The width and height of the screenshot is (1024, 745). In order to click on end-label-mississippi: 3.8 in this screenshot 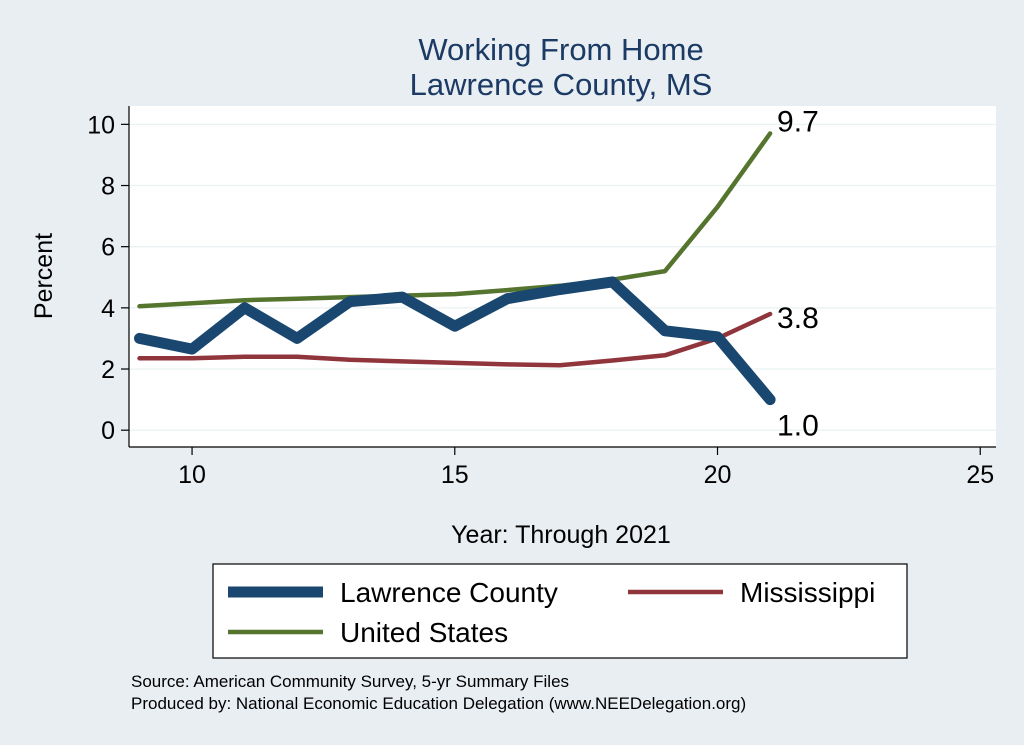, I will do `click(798, 318)`.